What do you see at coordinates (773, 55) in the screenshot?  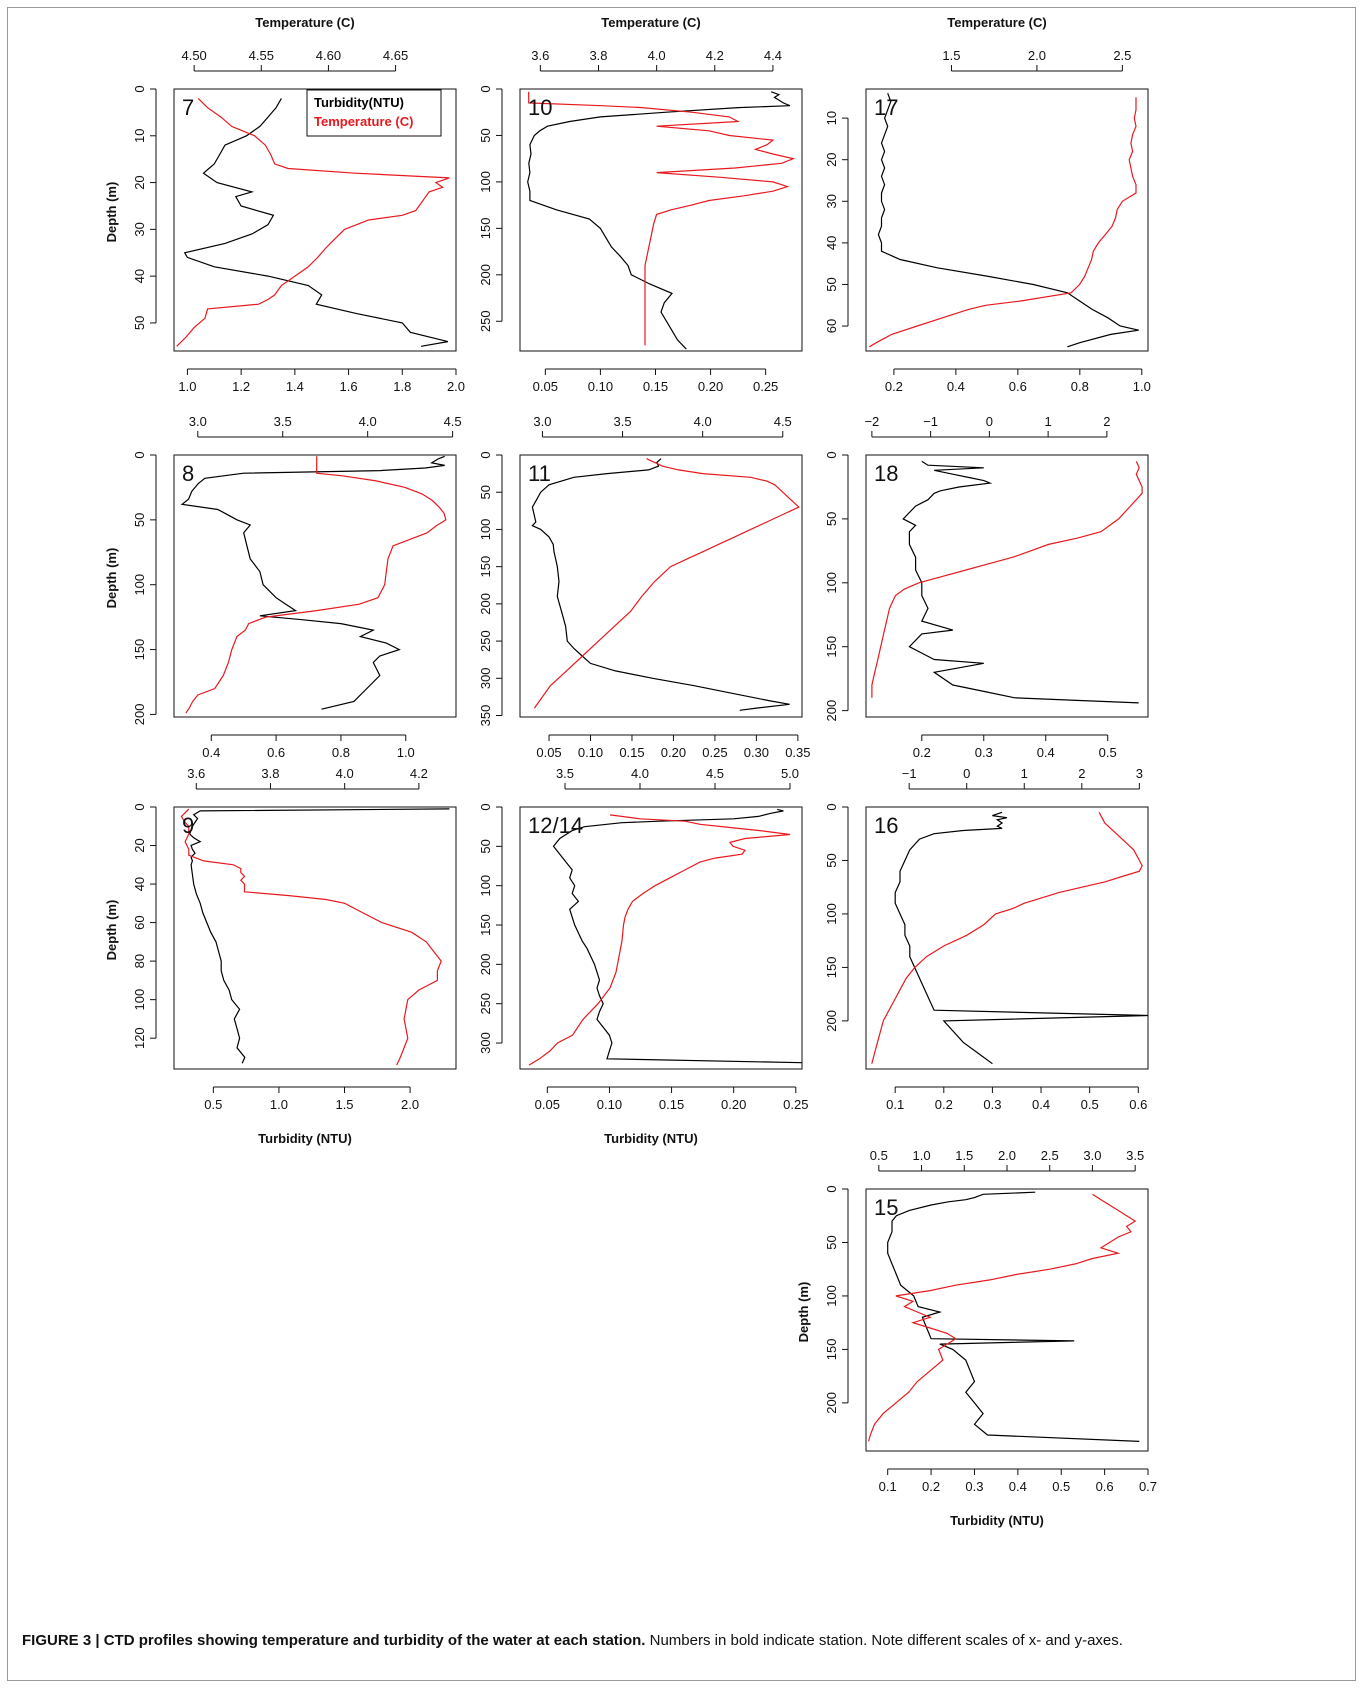 I see `temperature-tick-label: 4.4` at bounding box center [773, 55].